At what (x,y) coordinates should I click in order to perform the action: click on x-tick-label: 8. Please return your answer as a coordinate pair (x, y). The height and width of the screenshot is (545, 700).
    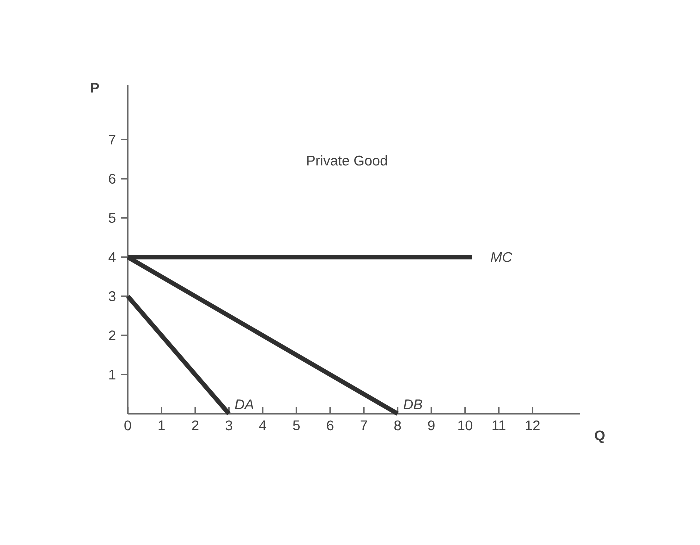
    Looking at the image, I should click on (398, 425).